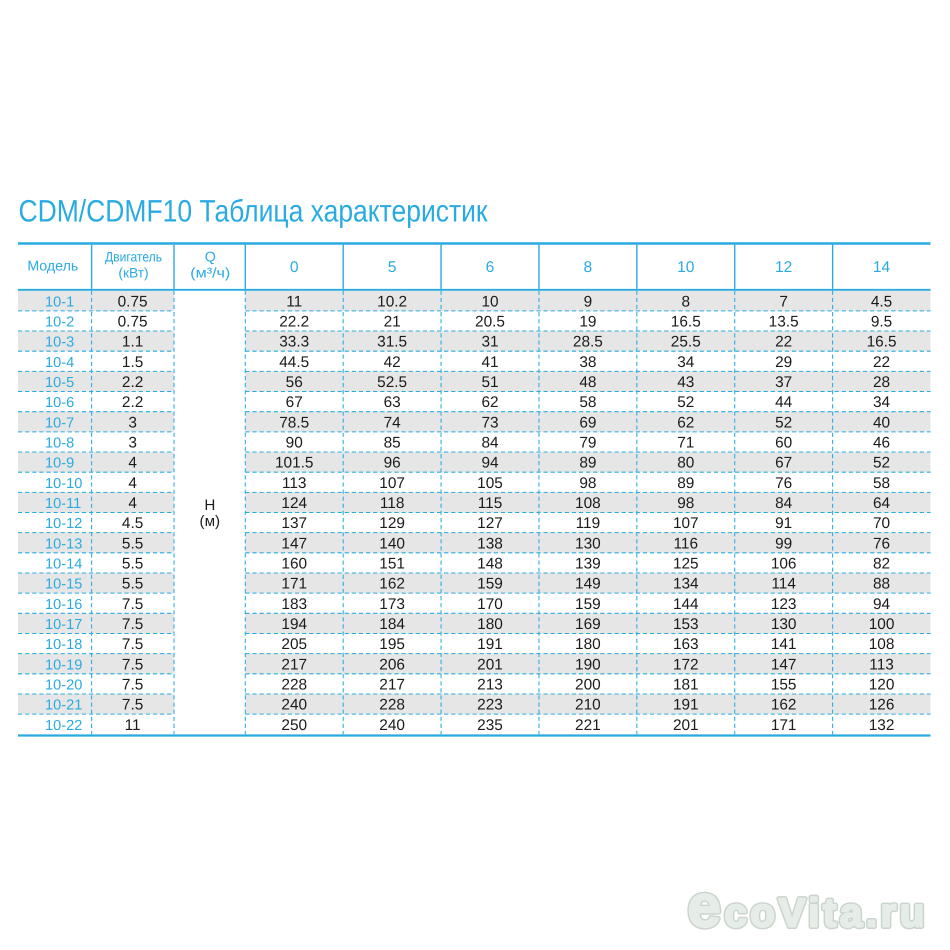 The width and height of the screenshot is (950, 950). I want to click on svg-text: 79, so click(587, 443).